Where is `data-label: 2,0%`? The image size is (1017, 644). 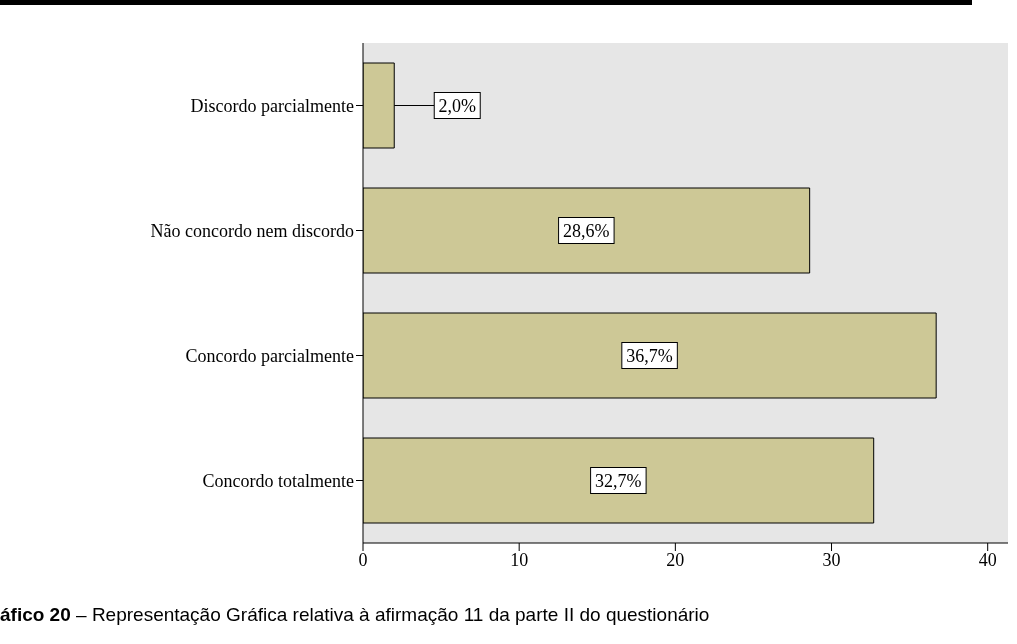
data-label: 2,0% is located at coordinates (457, 105).